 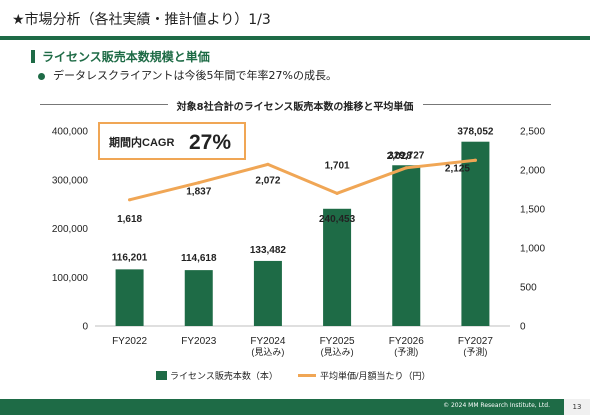 I want to click on chart-title-rule-right, so click(x=487, y=104).